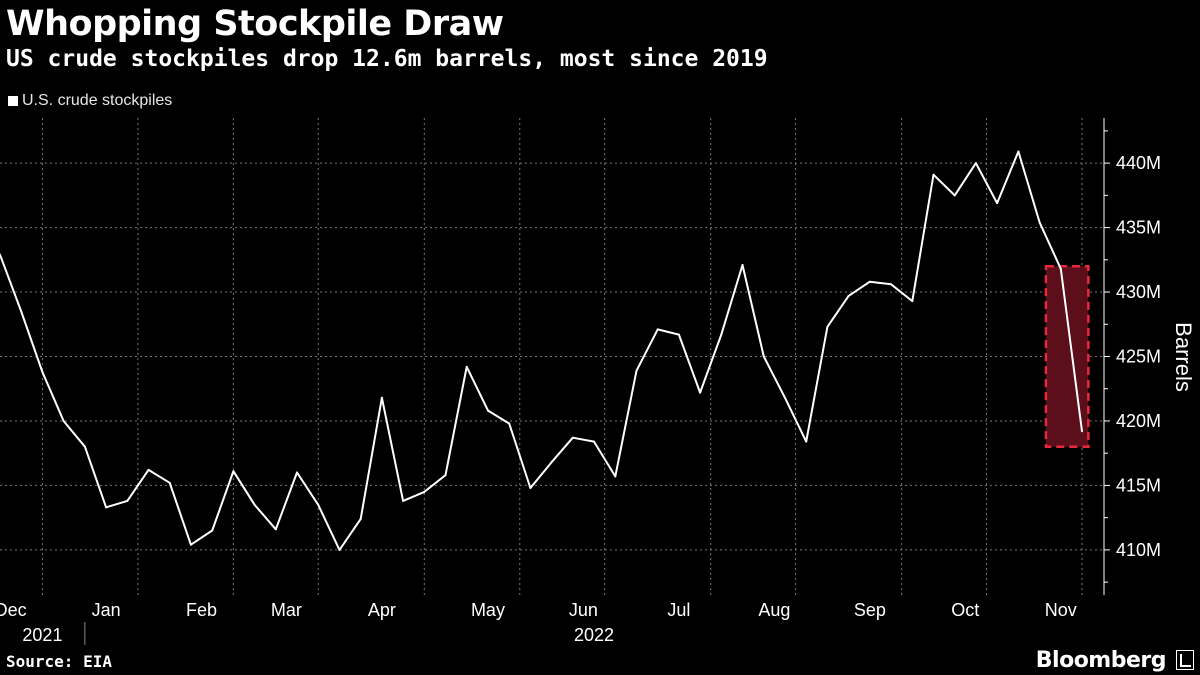 This screenshot has height=675, width=1200. I want to click on x-tick-label: Nov, so click(1061, 610).